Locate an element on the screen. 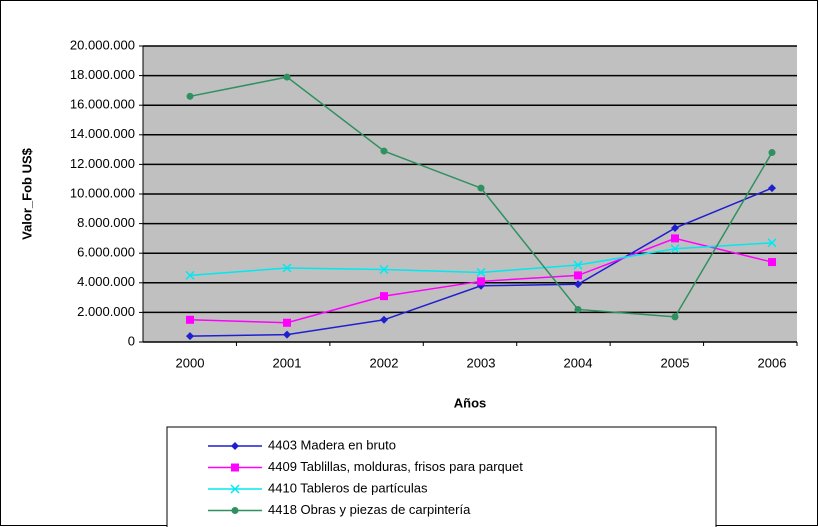 The width and height of the screenshot is (819, 527). y-tick-label: 14.000.000 is located at coordinates (102, 133).